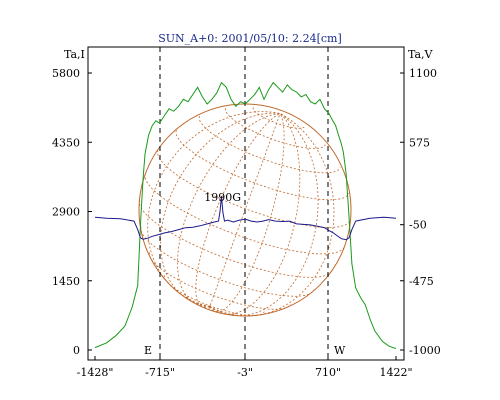  I want to click on x-tick-label: -1428", so click(95, 372).